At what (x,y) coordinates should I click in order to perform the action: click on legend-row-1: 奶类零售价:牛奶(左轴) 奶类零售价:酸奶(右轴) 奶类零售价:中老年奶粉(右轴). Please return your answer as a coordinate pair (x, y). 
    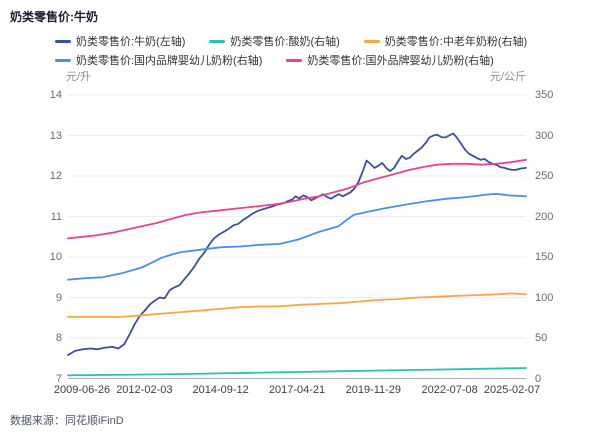
    Looking at the image, I should click on (291, 41).